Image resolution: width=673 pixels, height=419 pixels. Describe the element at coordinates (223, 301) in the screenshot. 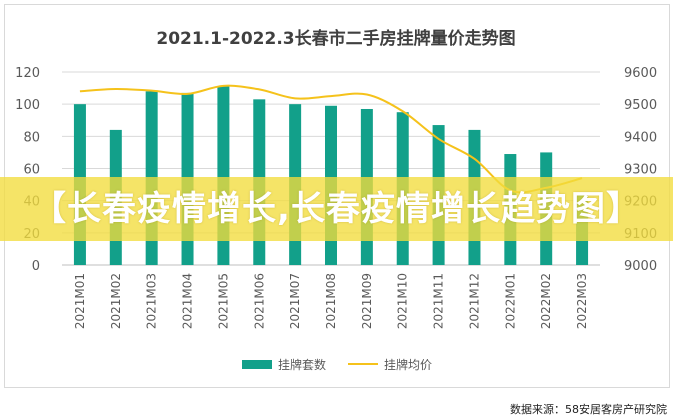

I see `x-tick-label: 2021M05` at that location.